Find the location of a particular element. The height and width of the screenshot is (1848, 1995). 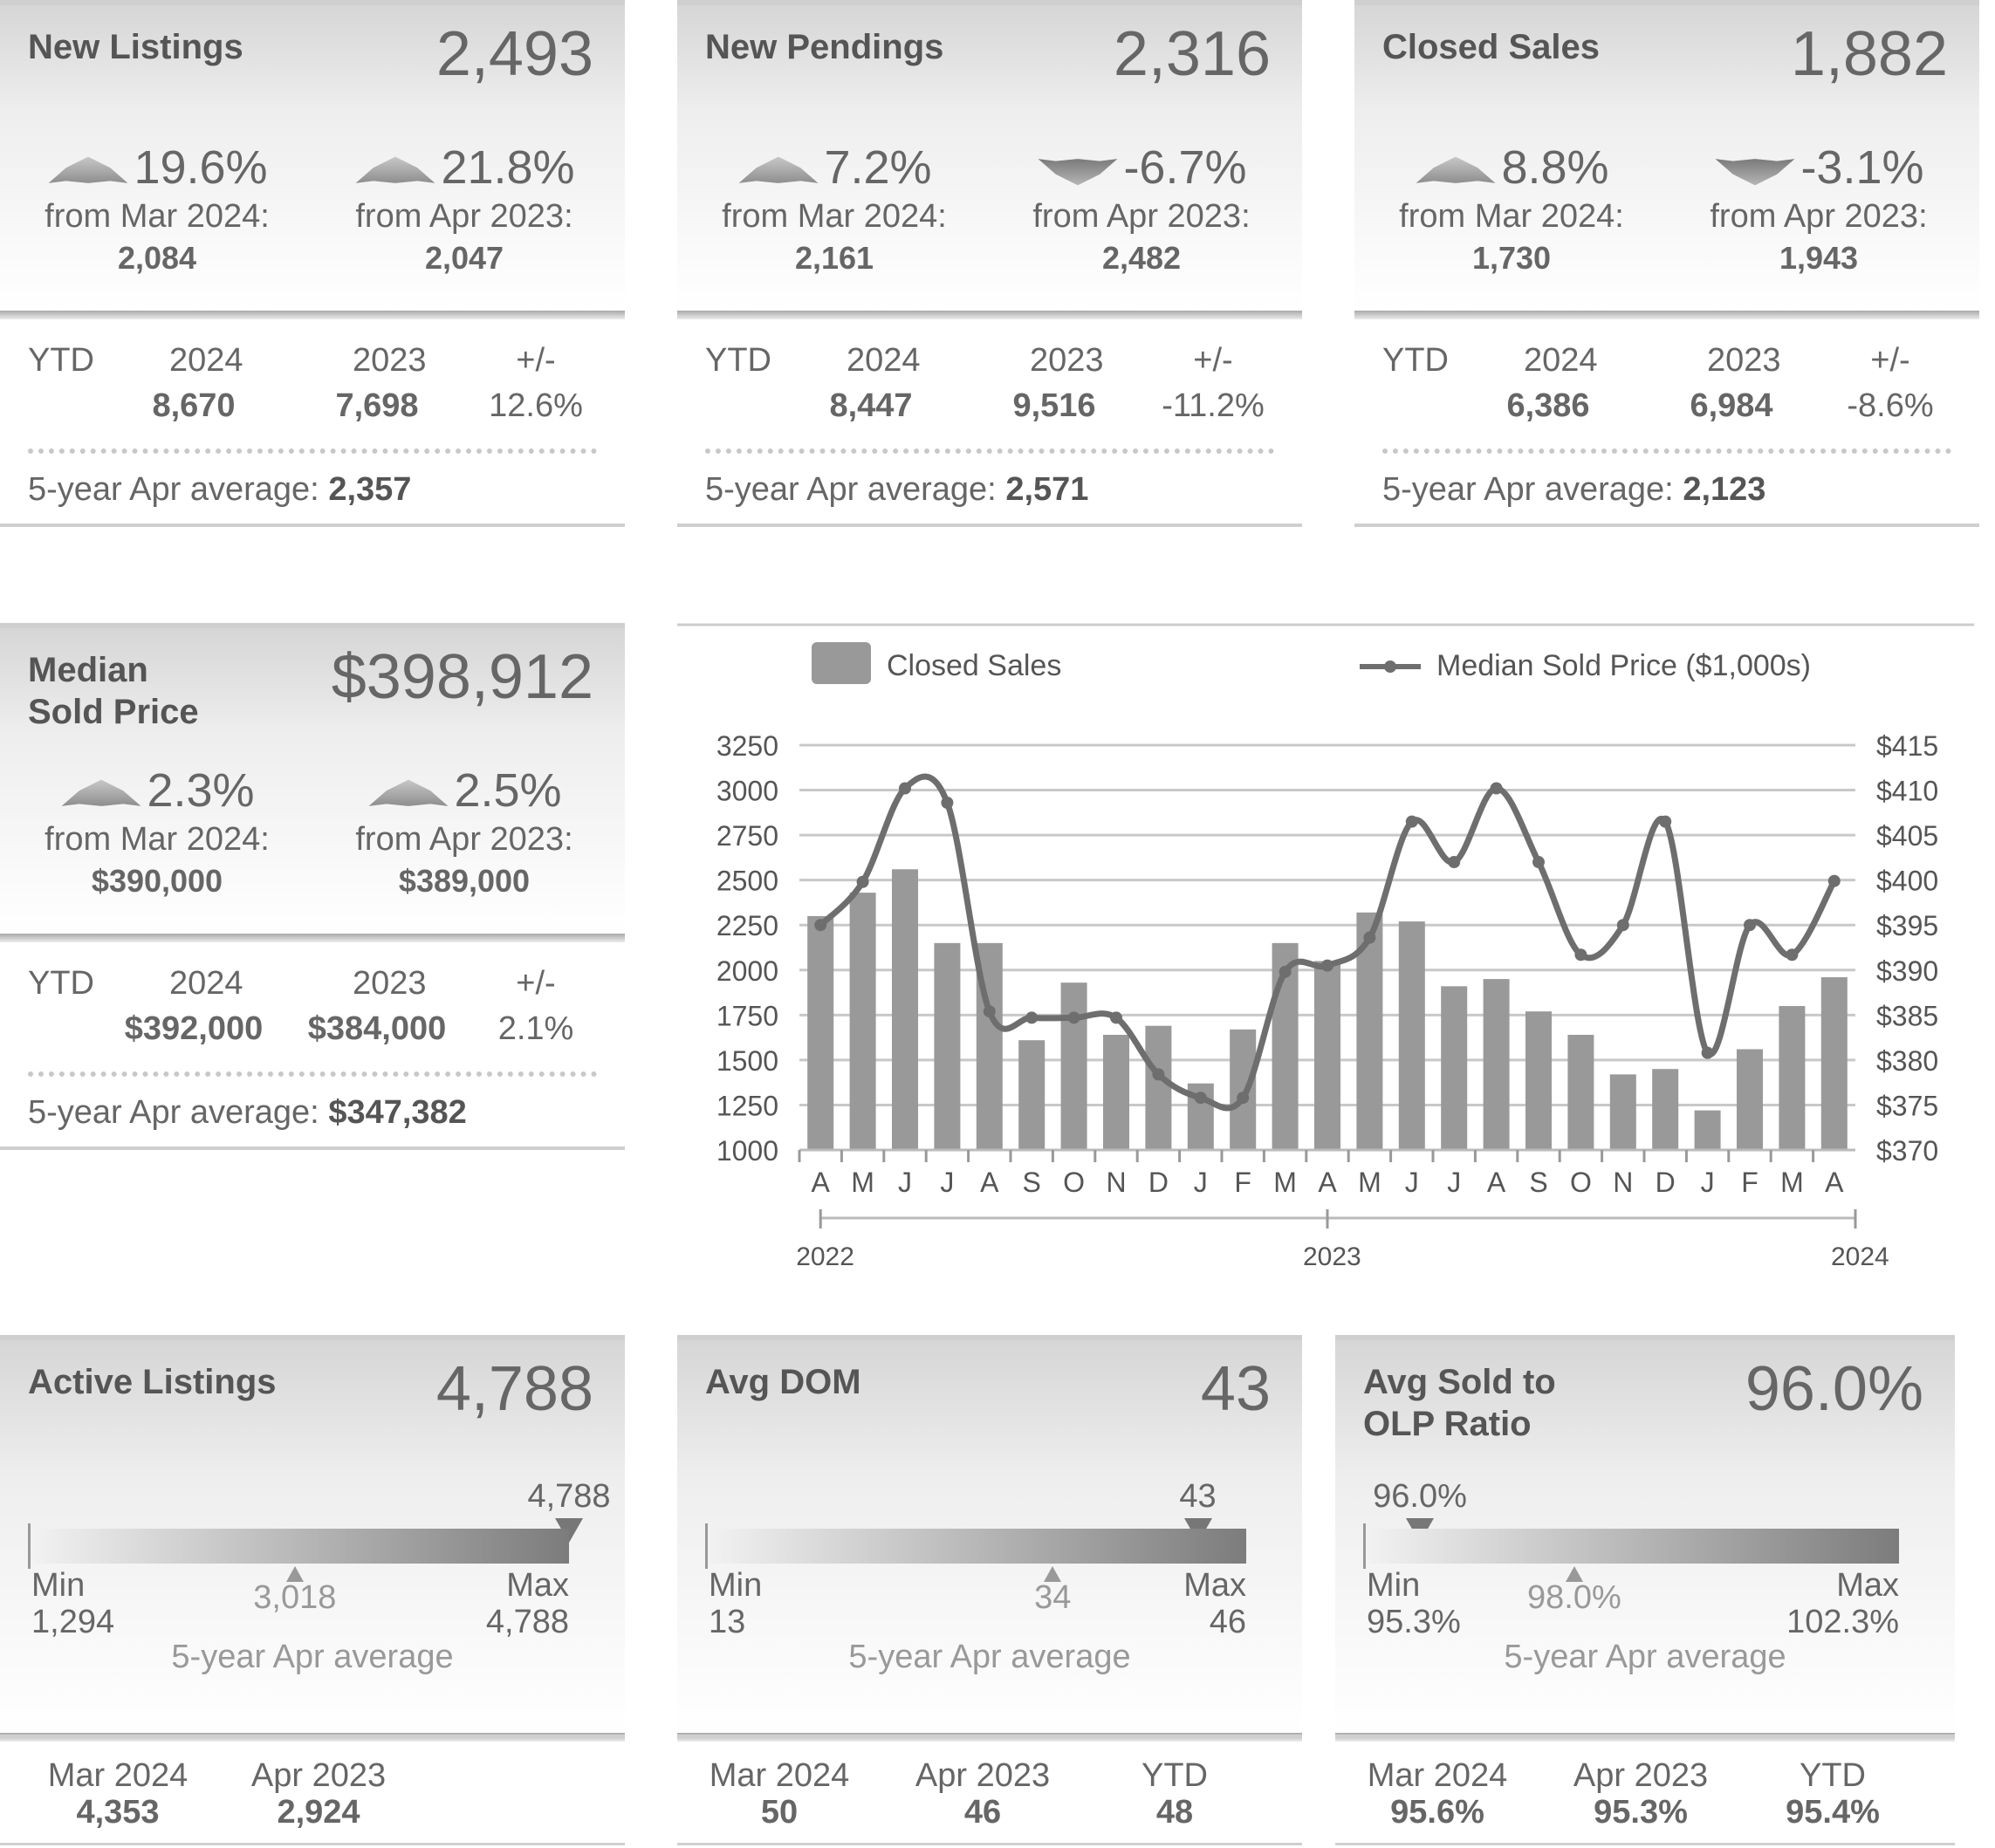

card-value: 4,788 is located at coordinates (514, 1389).